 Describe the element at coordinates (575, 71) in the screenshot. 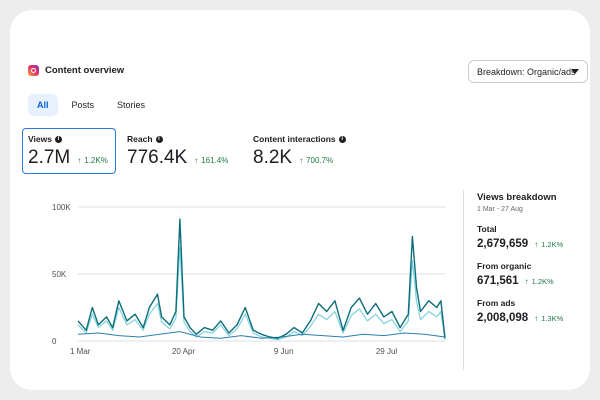

I see `caret-down-icon` at that location.